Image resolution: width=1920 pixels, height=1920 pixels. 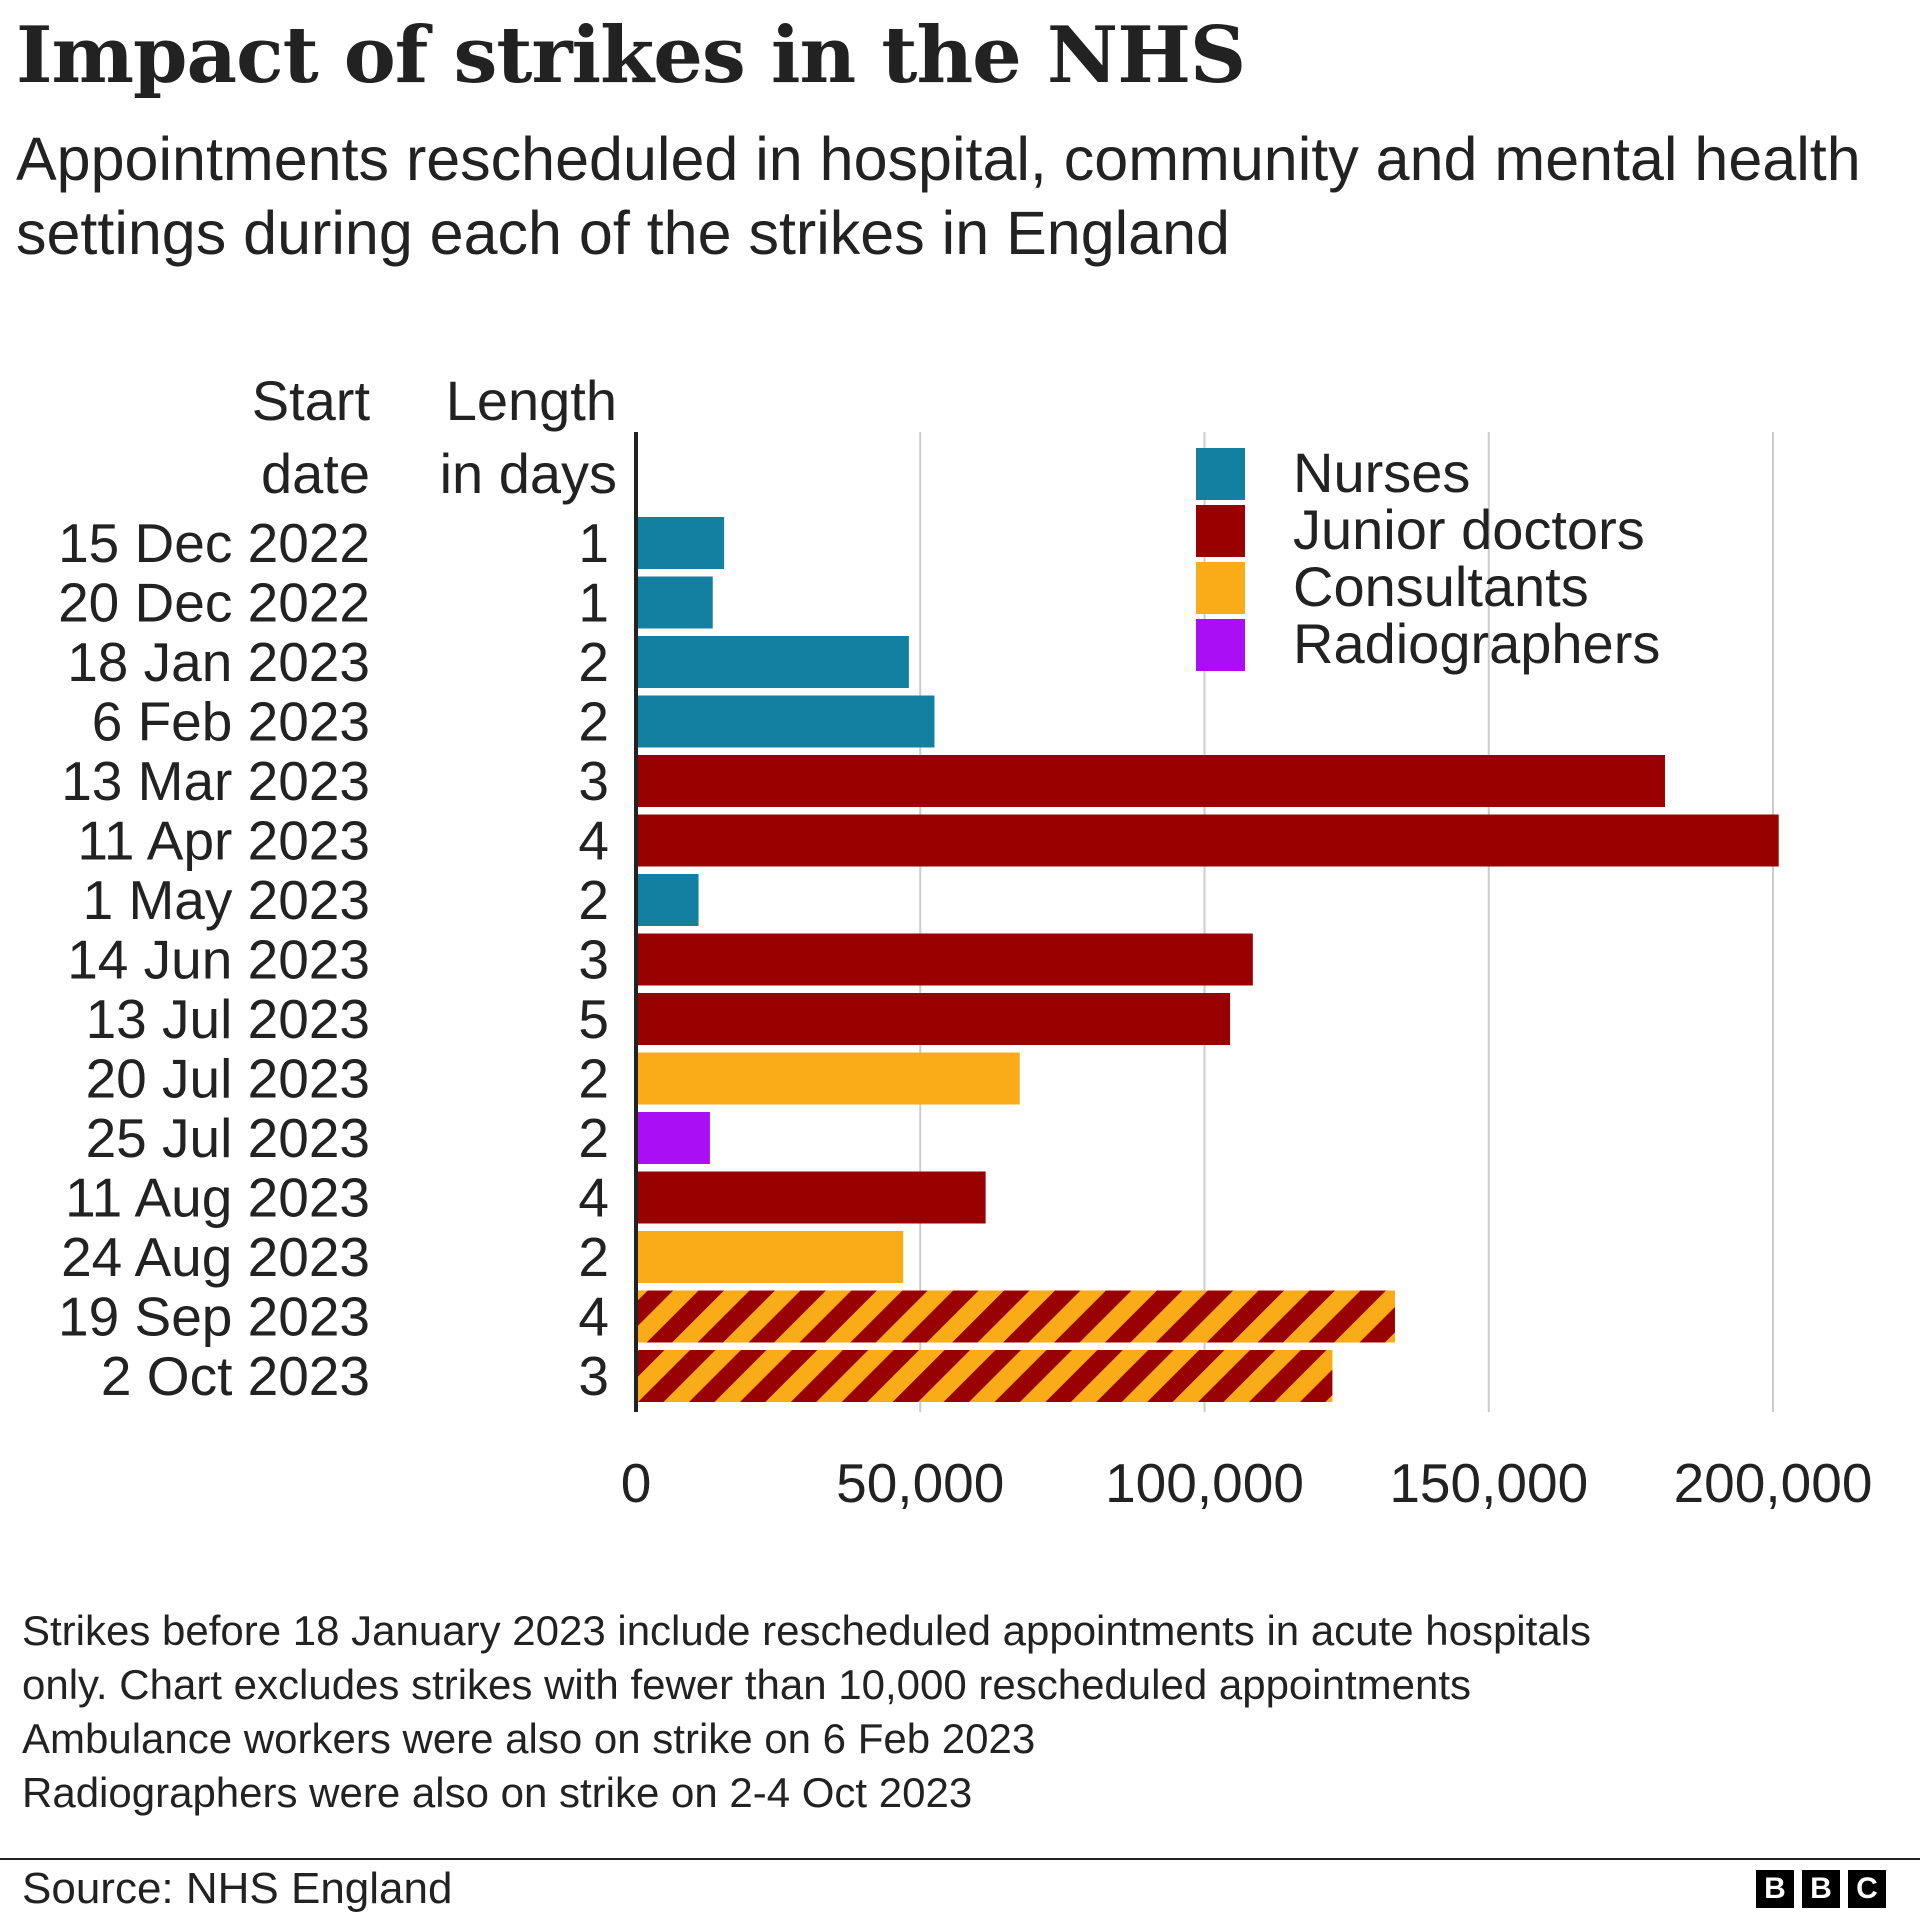 What do you see at coordinates (1773, 1483) in the screenshot?
I see `x-tick-label: 200,000` at bounding box center [1773, 1483].